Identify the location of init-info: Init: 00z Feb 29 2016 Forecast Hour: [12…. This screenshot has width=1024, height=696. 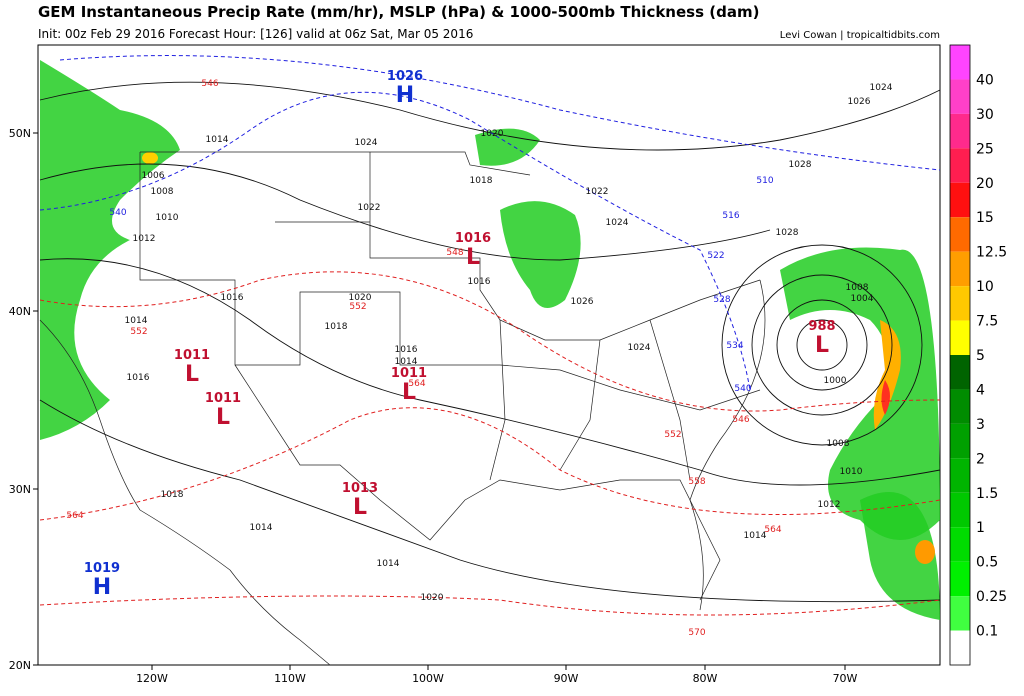
(255, 34).